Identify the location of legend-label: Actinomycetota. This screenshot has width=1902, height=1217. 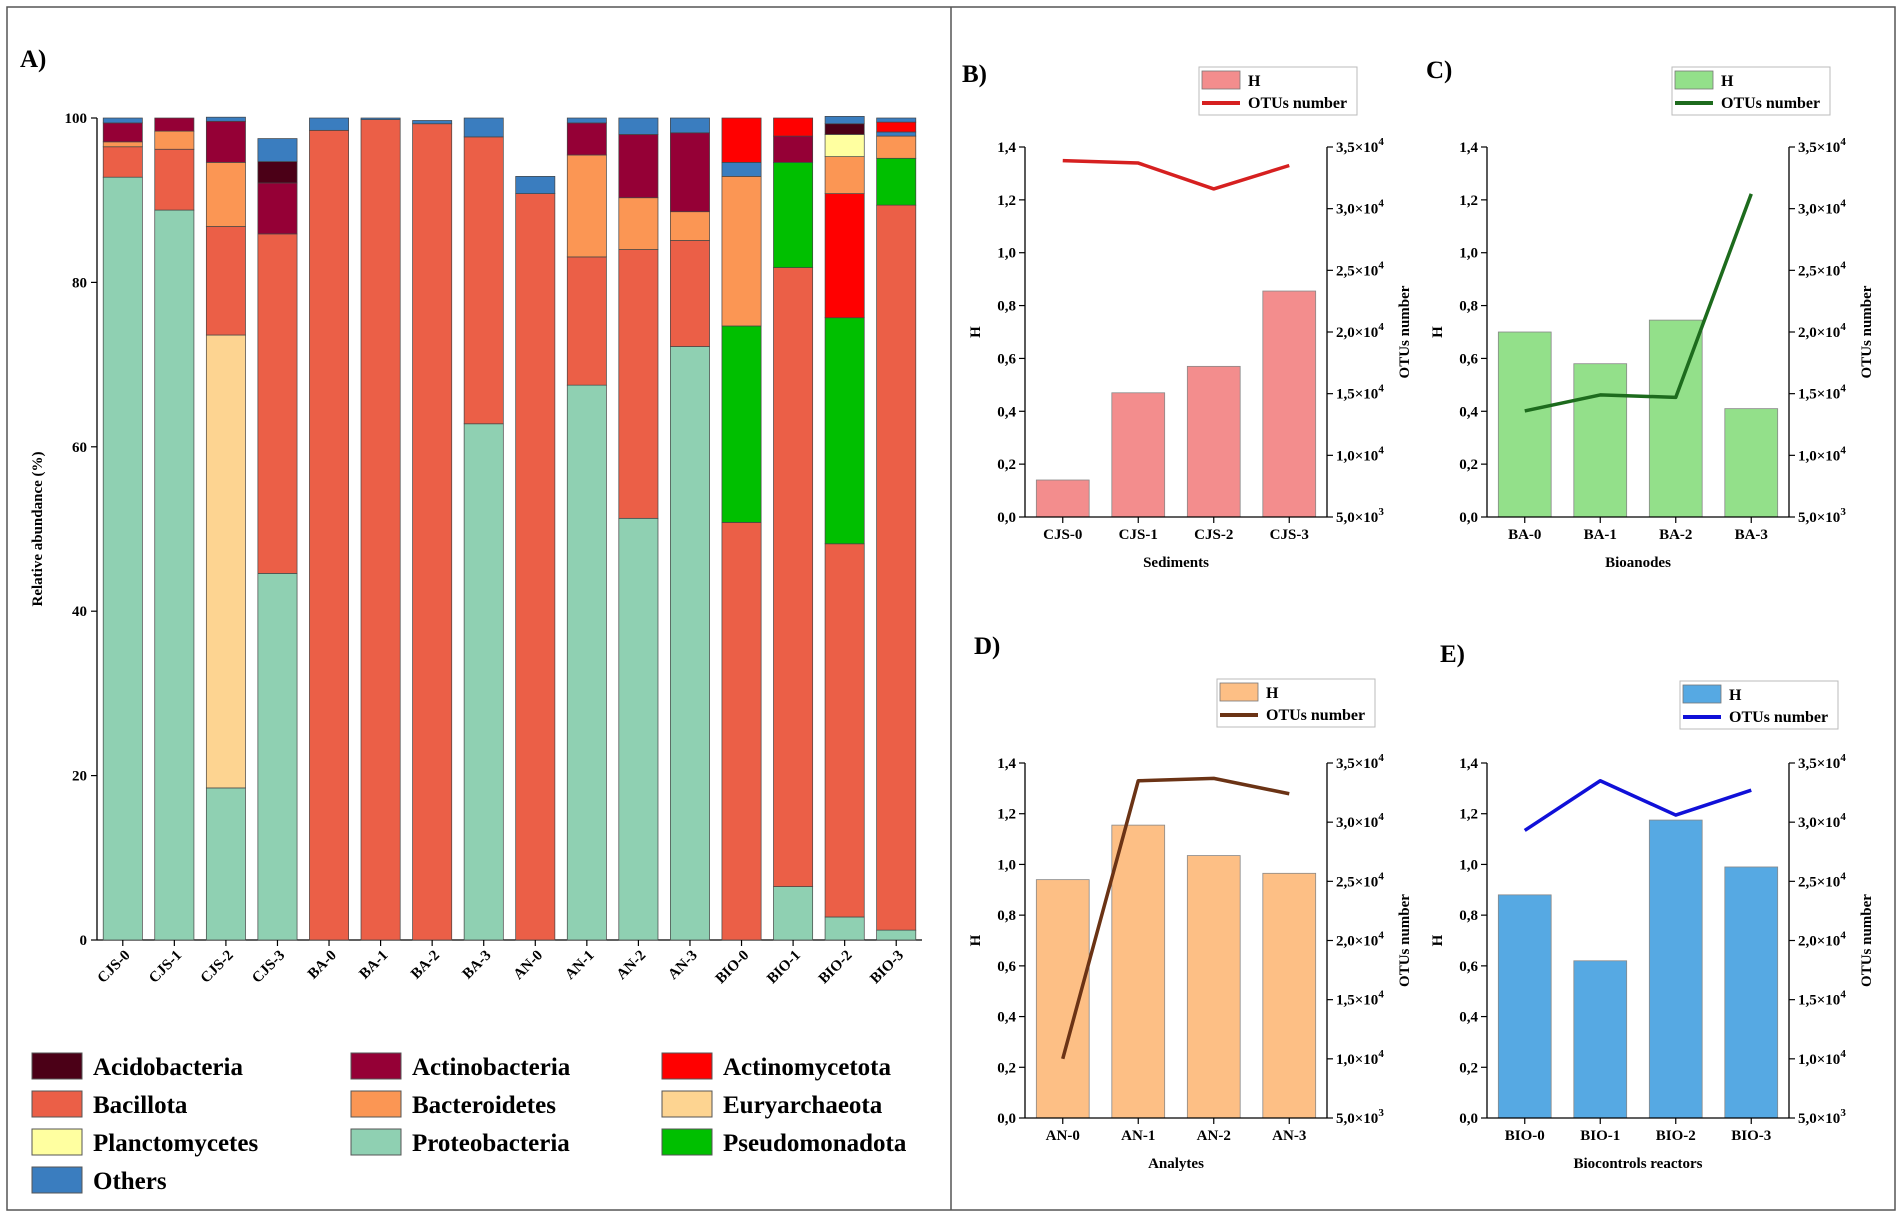
(807, 1067).